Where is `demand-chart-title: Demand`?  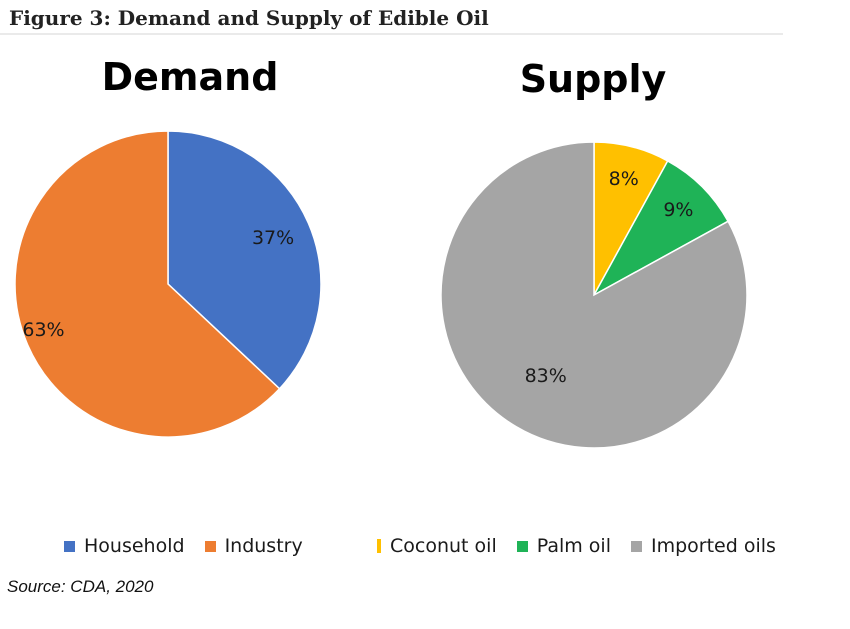
demand-chart-title: Demand is located at coordinates (190, 77).